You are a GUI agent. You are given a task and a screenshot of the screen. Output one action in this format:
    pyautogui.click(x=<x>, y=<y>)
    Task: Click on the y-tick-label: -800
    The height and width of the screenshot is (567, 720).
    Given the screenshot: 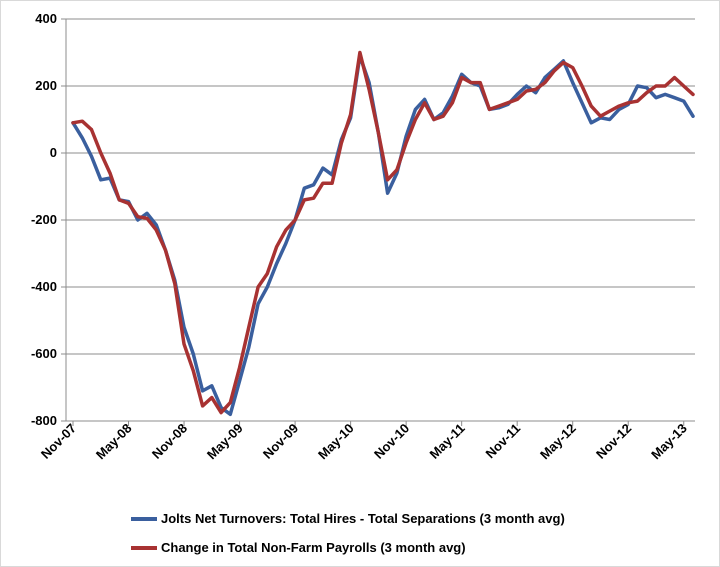 What is the action you would take?
    pyautogui.click(x=44, y=420)
    